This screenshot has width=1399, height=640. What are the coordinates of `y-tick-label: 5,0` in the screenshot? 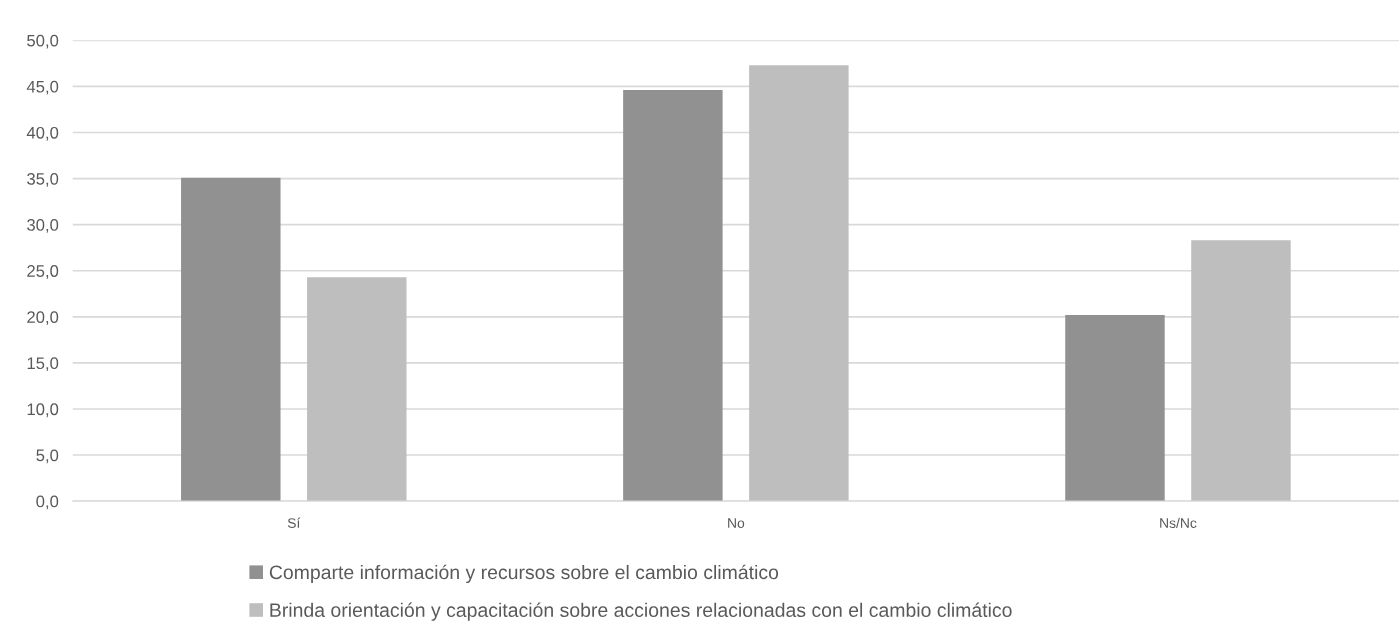 It's located at (47, 456).